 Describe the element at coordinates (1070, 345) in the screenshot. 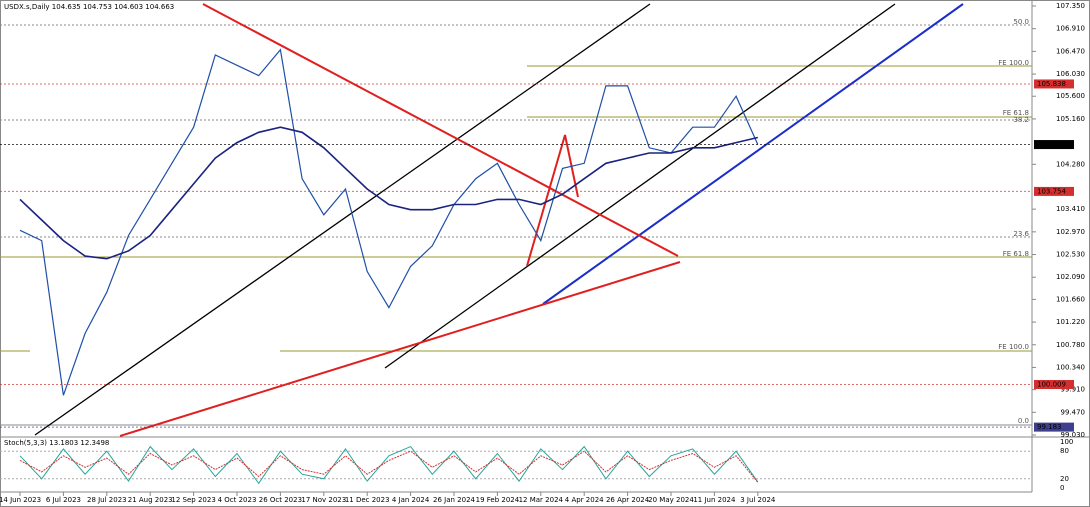

I see `y-tick-label: 100.780` at that location.